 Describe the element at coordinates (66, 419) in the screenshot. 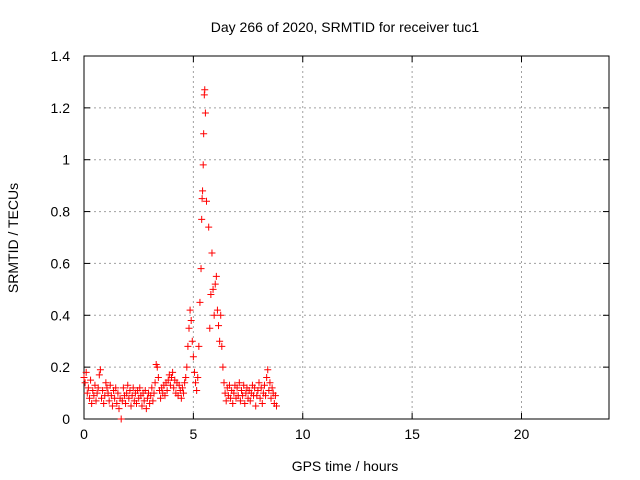

I see `y-tick-label: 0` at that location.